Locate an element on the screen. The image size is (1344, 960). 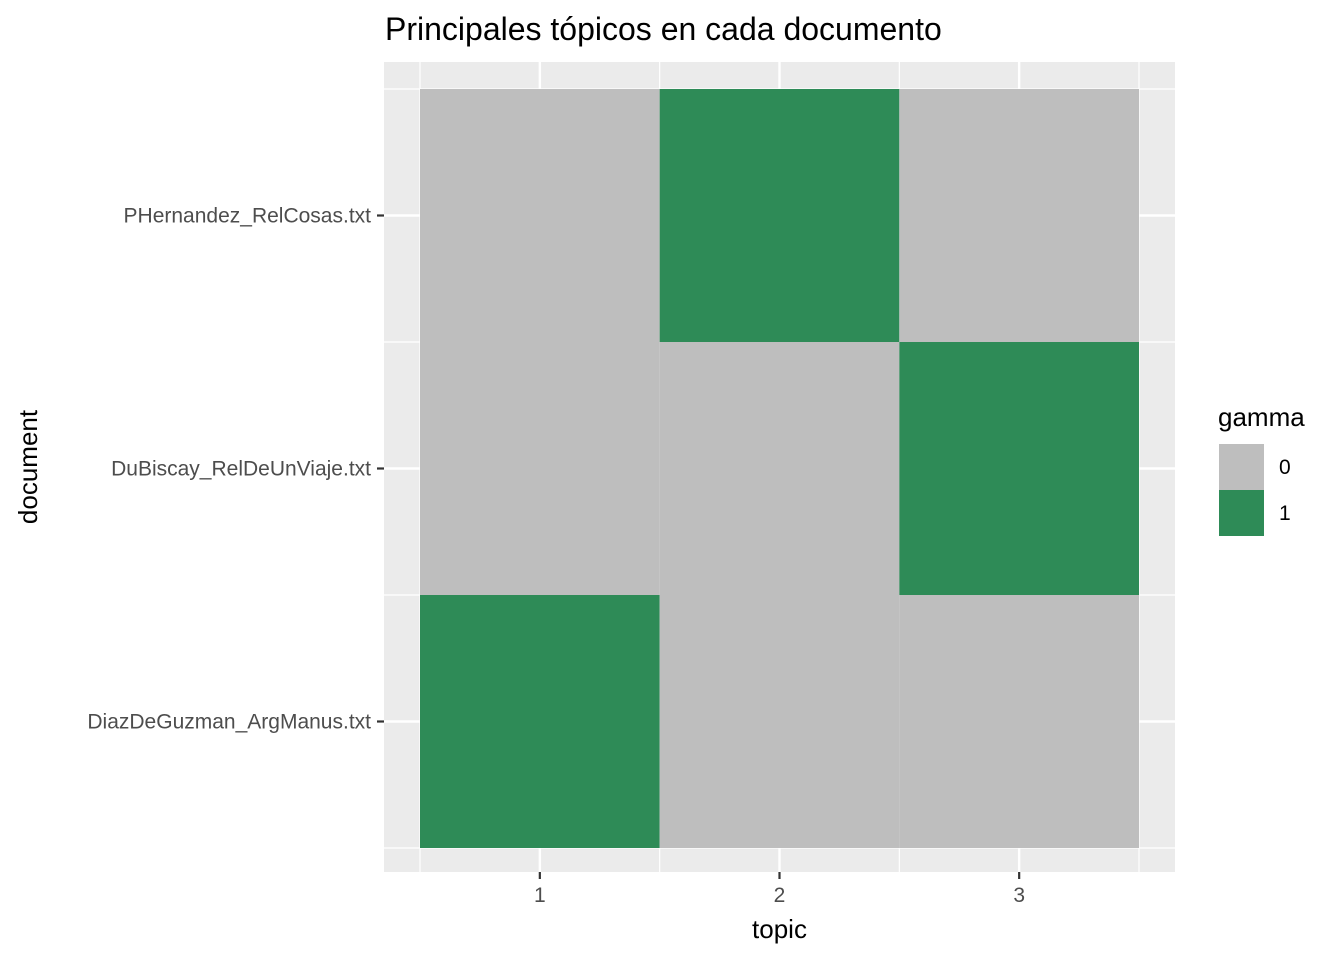
y-axis-title: document is located at coordinates (28, 466).